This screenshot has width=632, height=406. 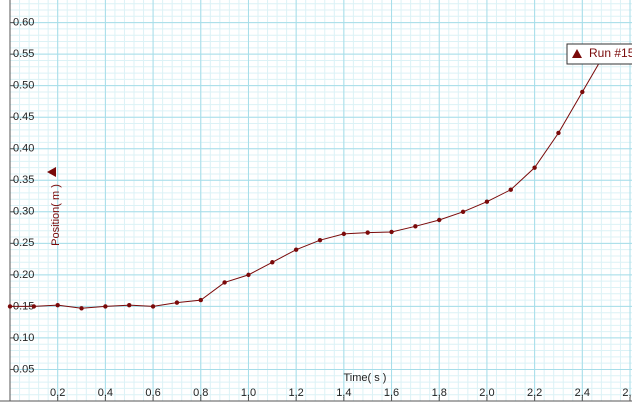 I want to click on legend-box, so click(x=599, y=54).